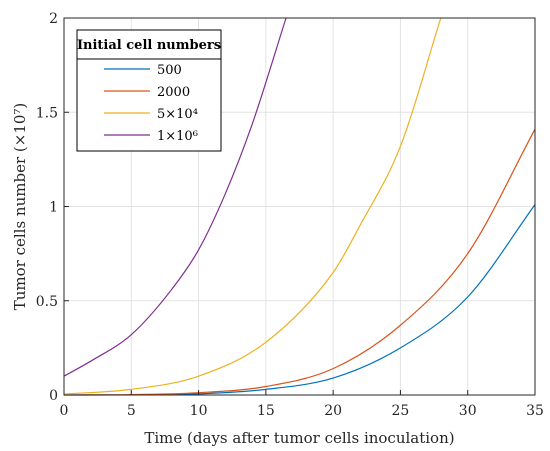 The width and height of the screenshot is (550, 451). What do you see at coordinates (149, 45) in the screenshot?
I see `legend-title: Initial cell numbers` at bounding box center [149, 45].